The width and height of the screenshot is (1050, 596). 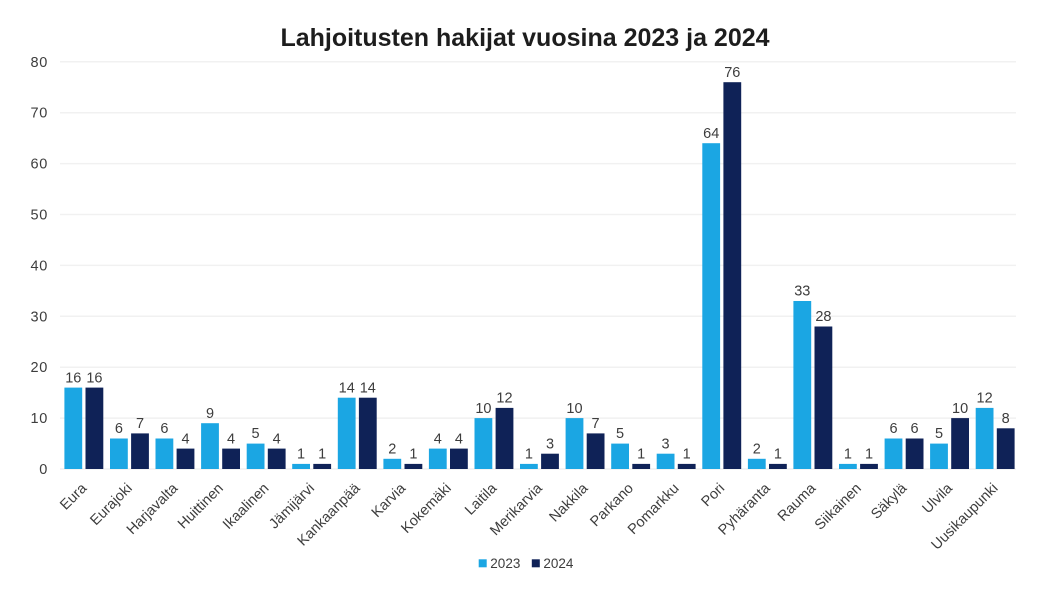 What do you see at coordinates (39, 114) in the screenshot?
I see `svg-text: 70` at bounding box center [39, 114].